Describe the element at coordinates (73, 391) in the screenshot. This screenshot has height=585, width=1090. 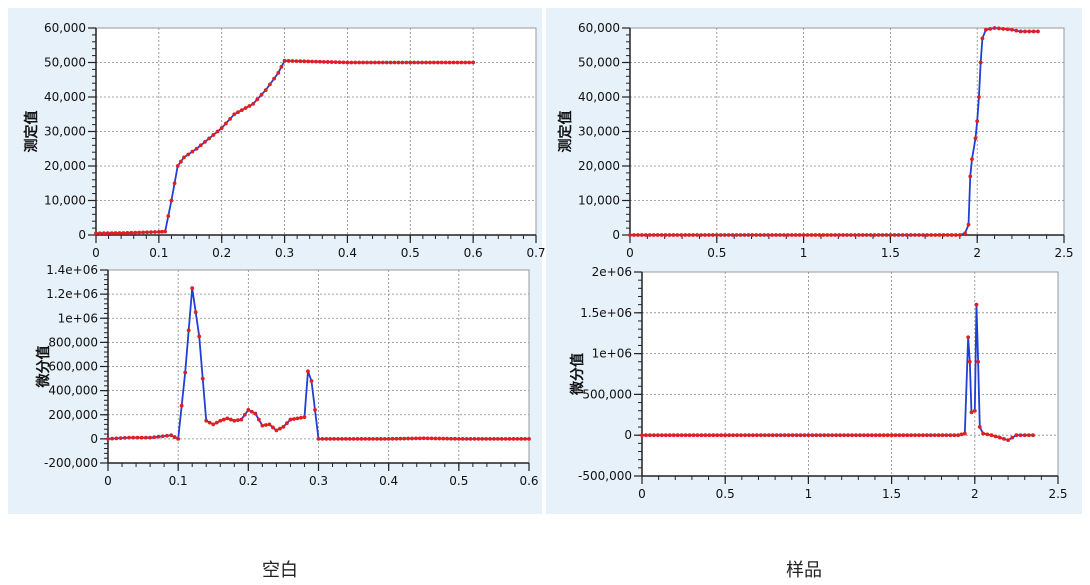
I see `y-tick-label: 400,000` at that location.